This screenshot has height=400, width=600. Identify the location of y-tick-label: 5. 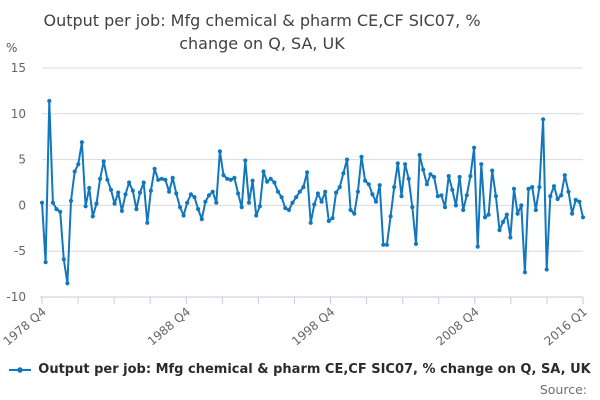
(22, 160).